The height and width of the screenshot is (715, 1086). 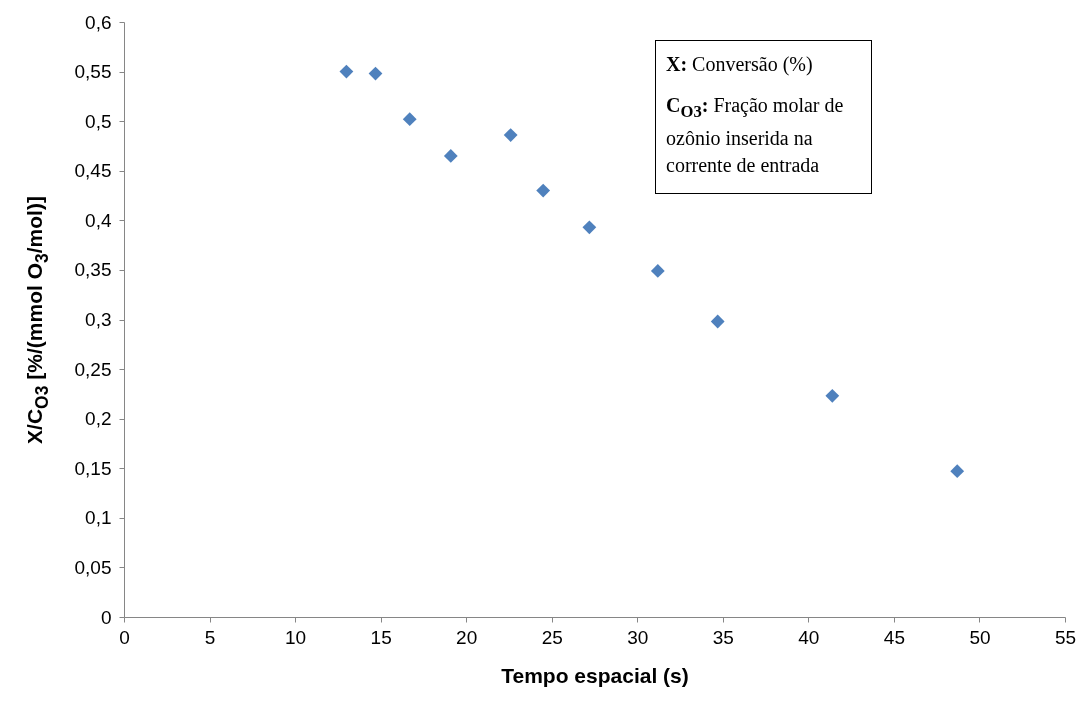 What do you see at coordinates (740, 65) in the screenshot?
I see `annotation: X: Conversão (%)` at bounding box center [740, 65].